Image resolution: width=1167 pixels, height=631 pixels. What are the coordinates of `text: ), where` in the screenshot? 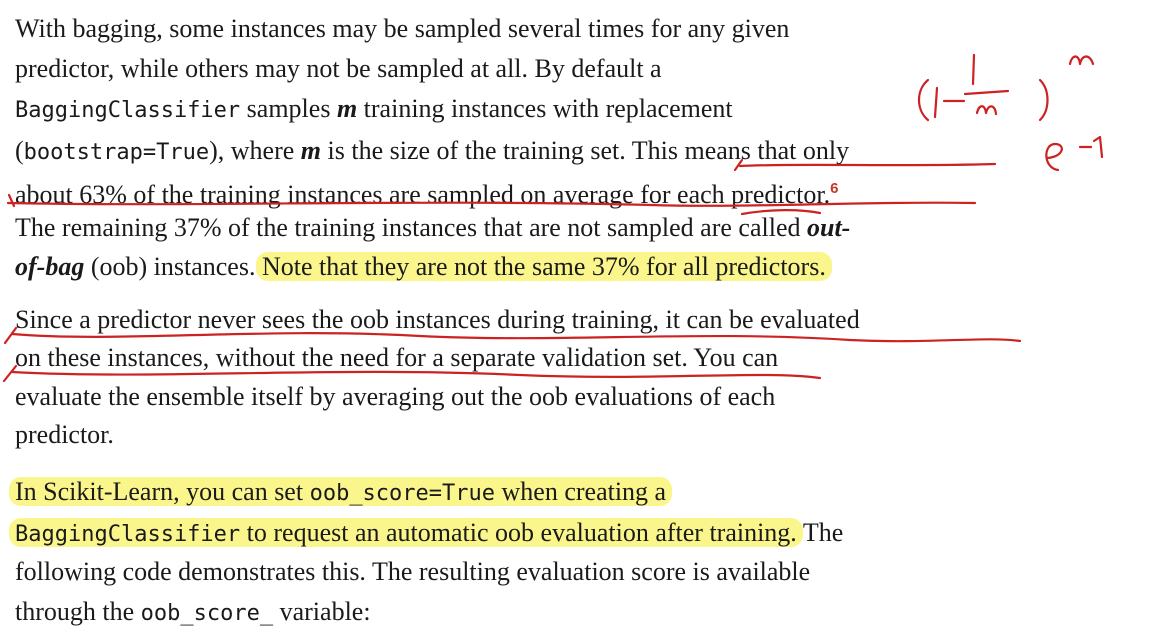 It's located at (255, 150).